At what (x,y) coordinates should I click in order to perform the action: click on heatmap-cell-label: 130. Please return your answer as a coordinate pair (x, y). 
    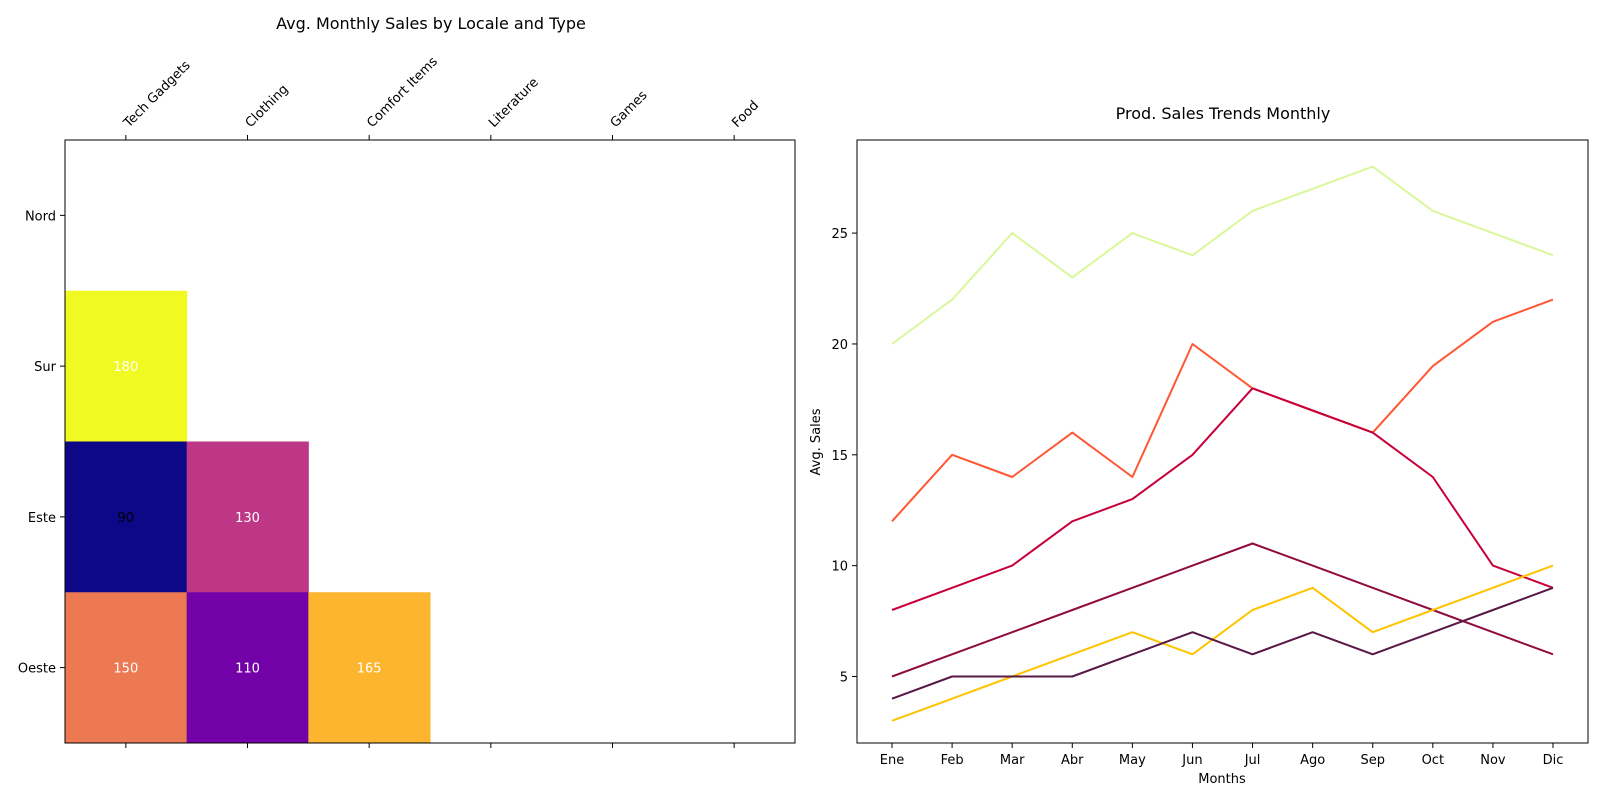
    Looking at the image, I should click on (247, 518).